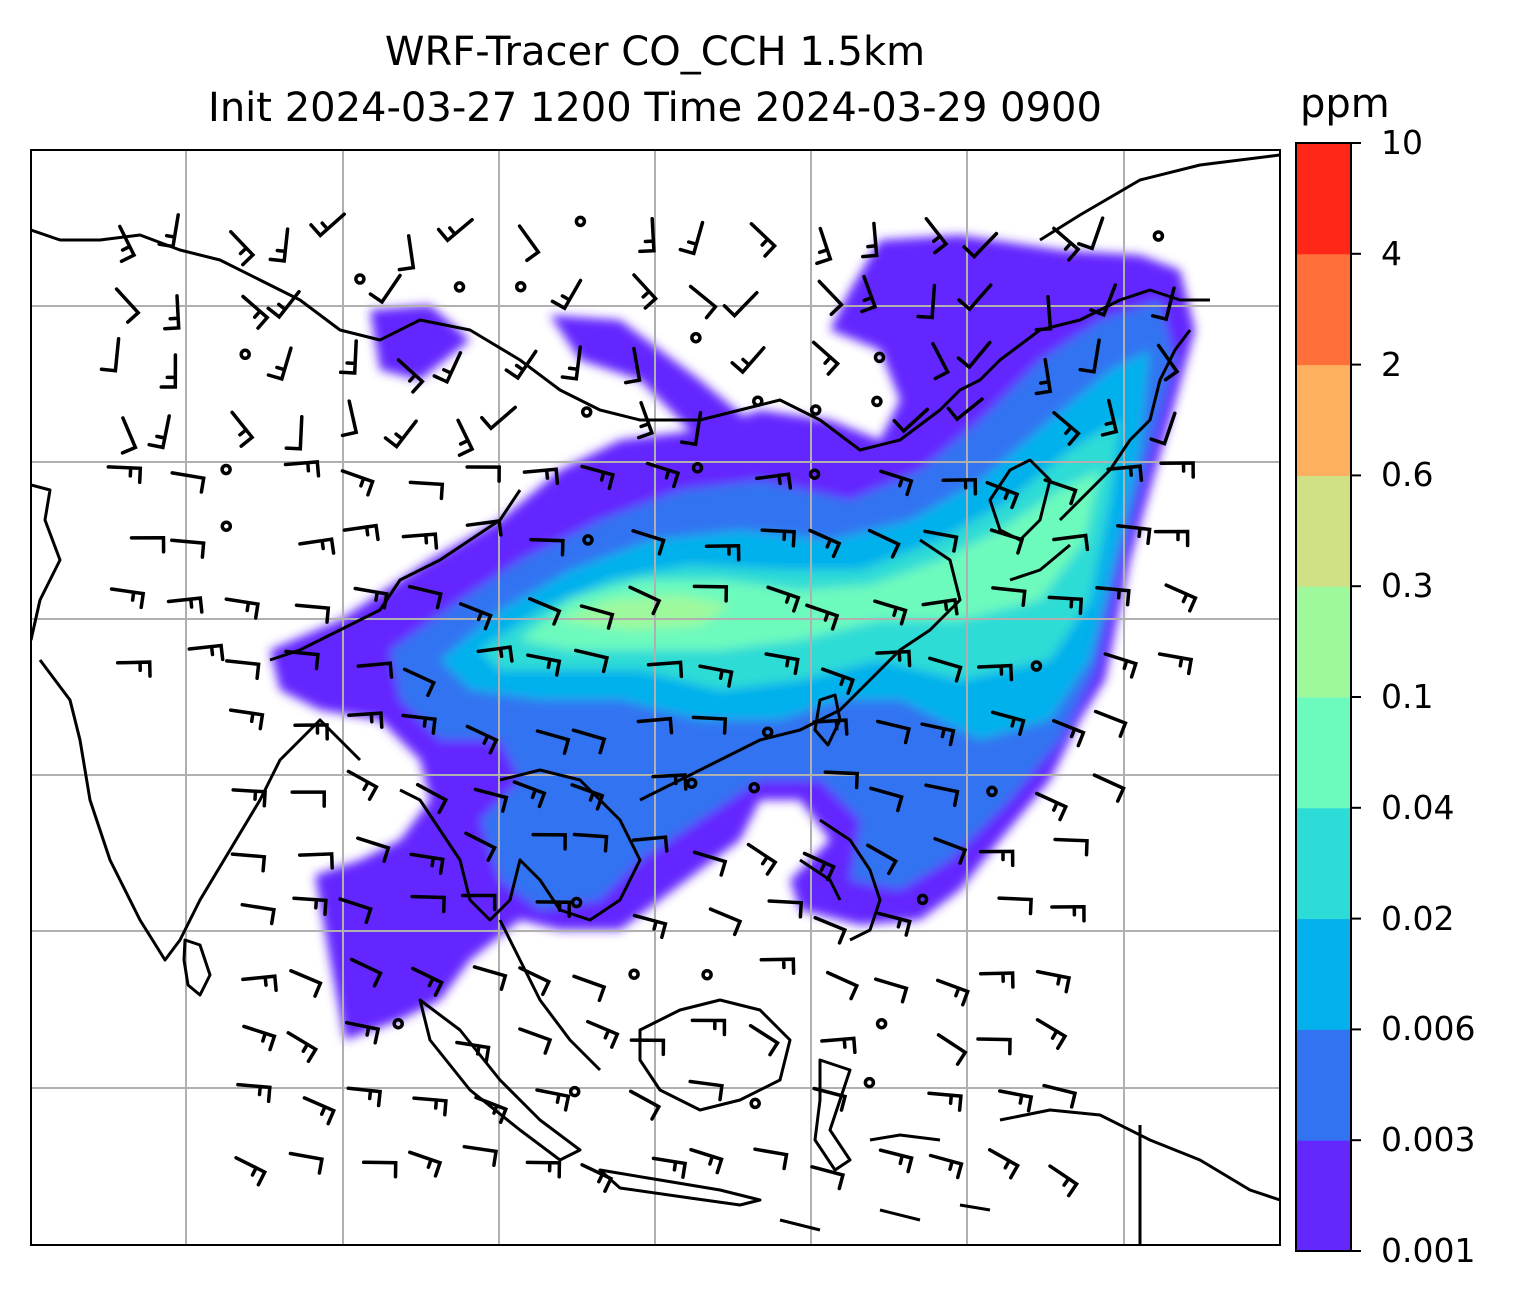 Image resolution: width=1528 pixels, height=1306 pixels. I want to click on malay-peninsula, so click(550, 995).